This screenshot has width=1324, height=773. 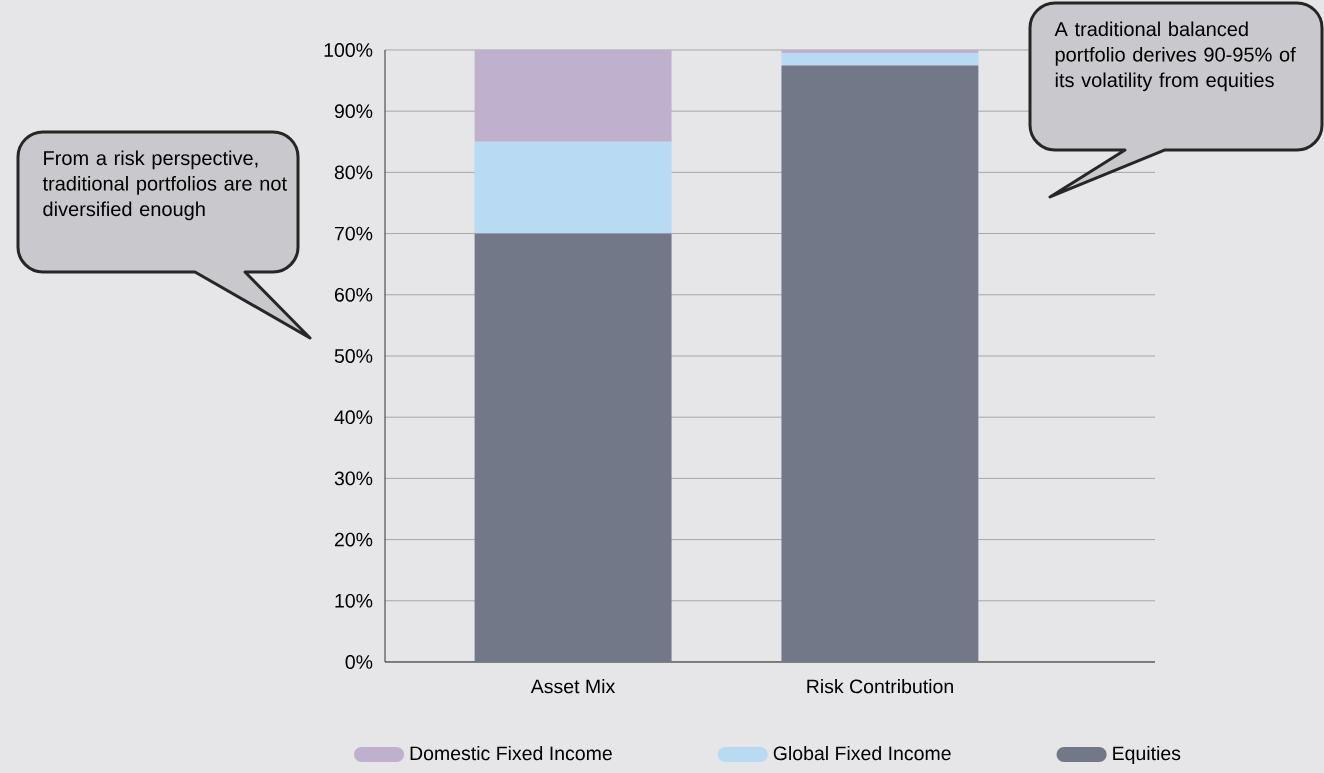 What do you see at coordinates (353, 233) in the screenshot?
I see `y-tick-label: 70%` at bounding box center [353, 233].